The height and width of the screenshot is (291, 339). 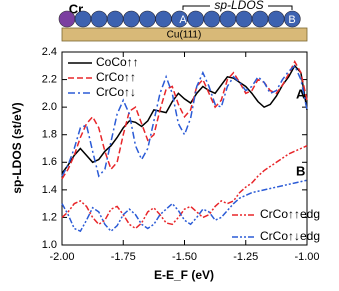 I want to click on bracket-gap, so click(x=239, y=6).